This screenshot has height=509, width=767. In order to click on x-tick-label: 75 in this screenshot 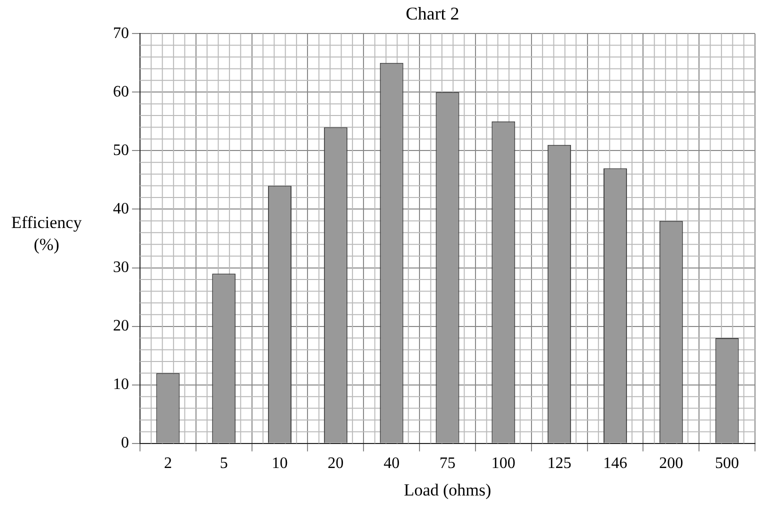, I will do `click(448, 463)`.